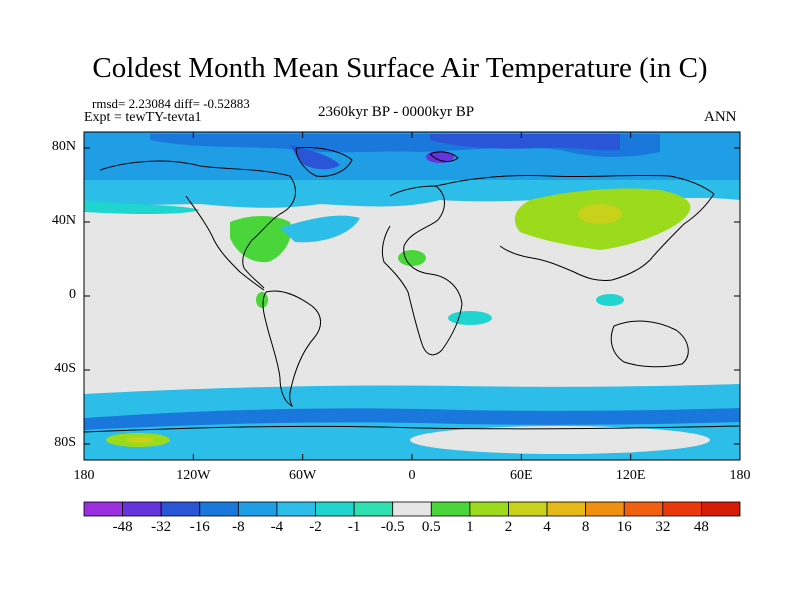  What do you see at coordinates (649, 344) in the screenshot?
I see `australia-coast` at bounding box center [649, 344].